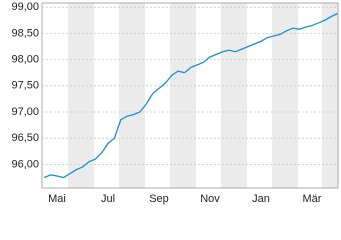 The image size is (341, 240). What do you see at coordinates (159, 199) in the screenshot?
I see `x-tick-label: Sep` at bounding box center [159, 199].